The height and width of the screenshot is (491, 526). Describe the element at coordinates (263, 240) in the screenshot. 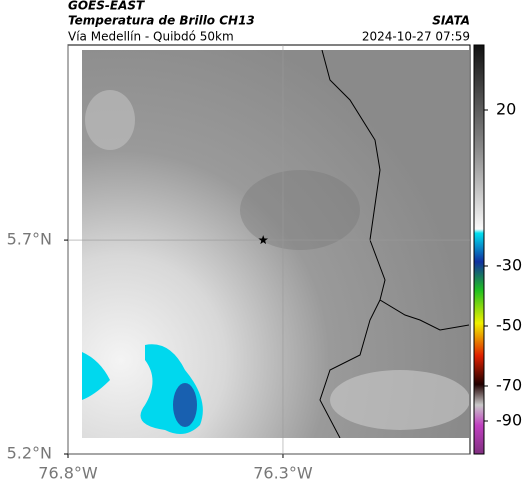

I see `location-marker` at that location.